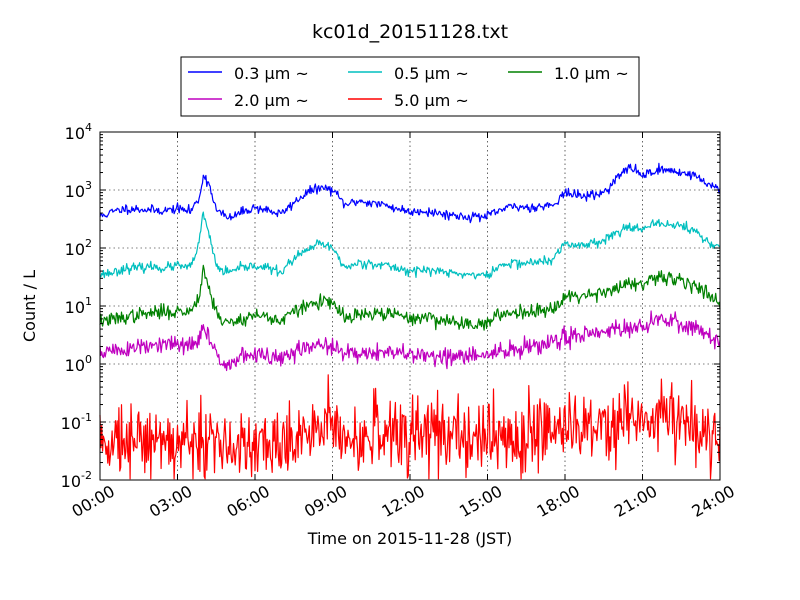 Image resolution: width=800 pixels, height=600 pixels. I want to click on y-tick-label: 10³, so click(78, 190).